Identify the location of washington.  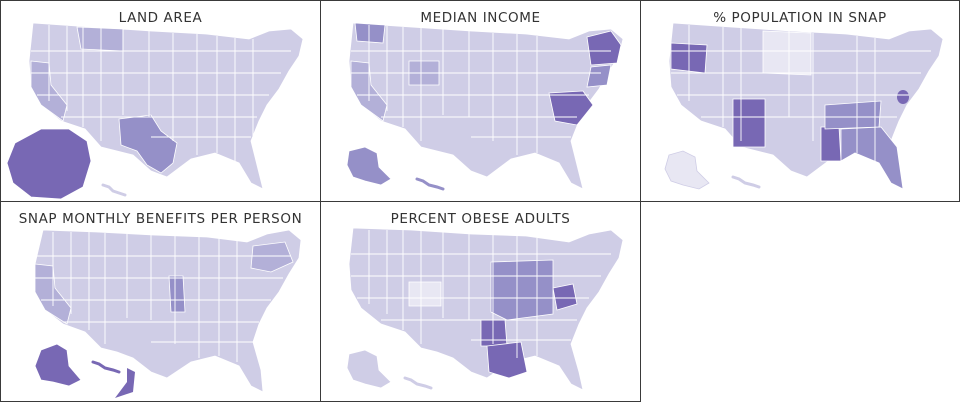
(370, 33).